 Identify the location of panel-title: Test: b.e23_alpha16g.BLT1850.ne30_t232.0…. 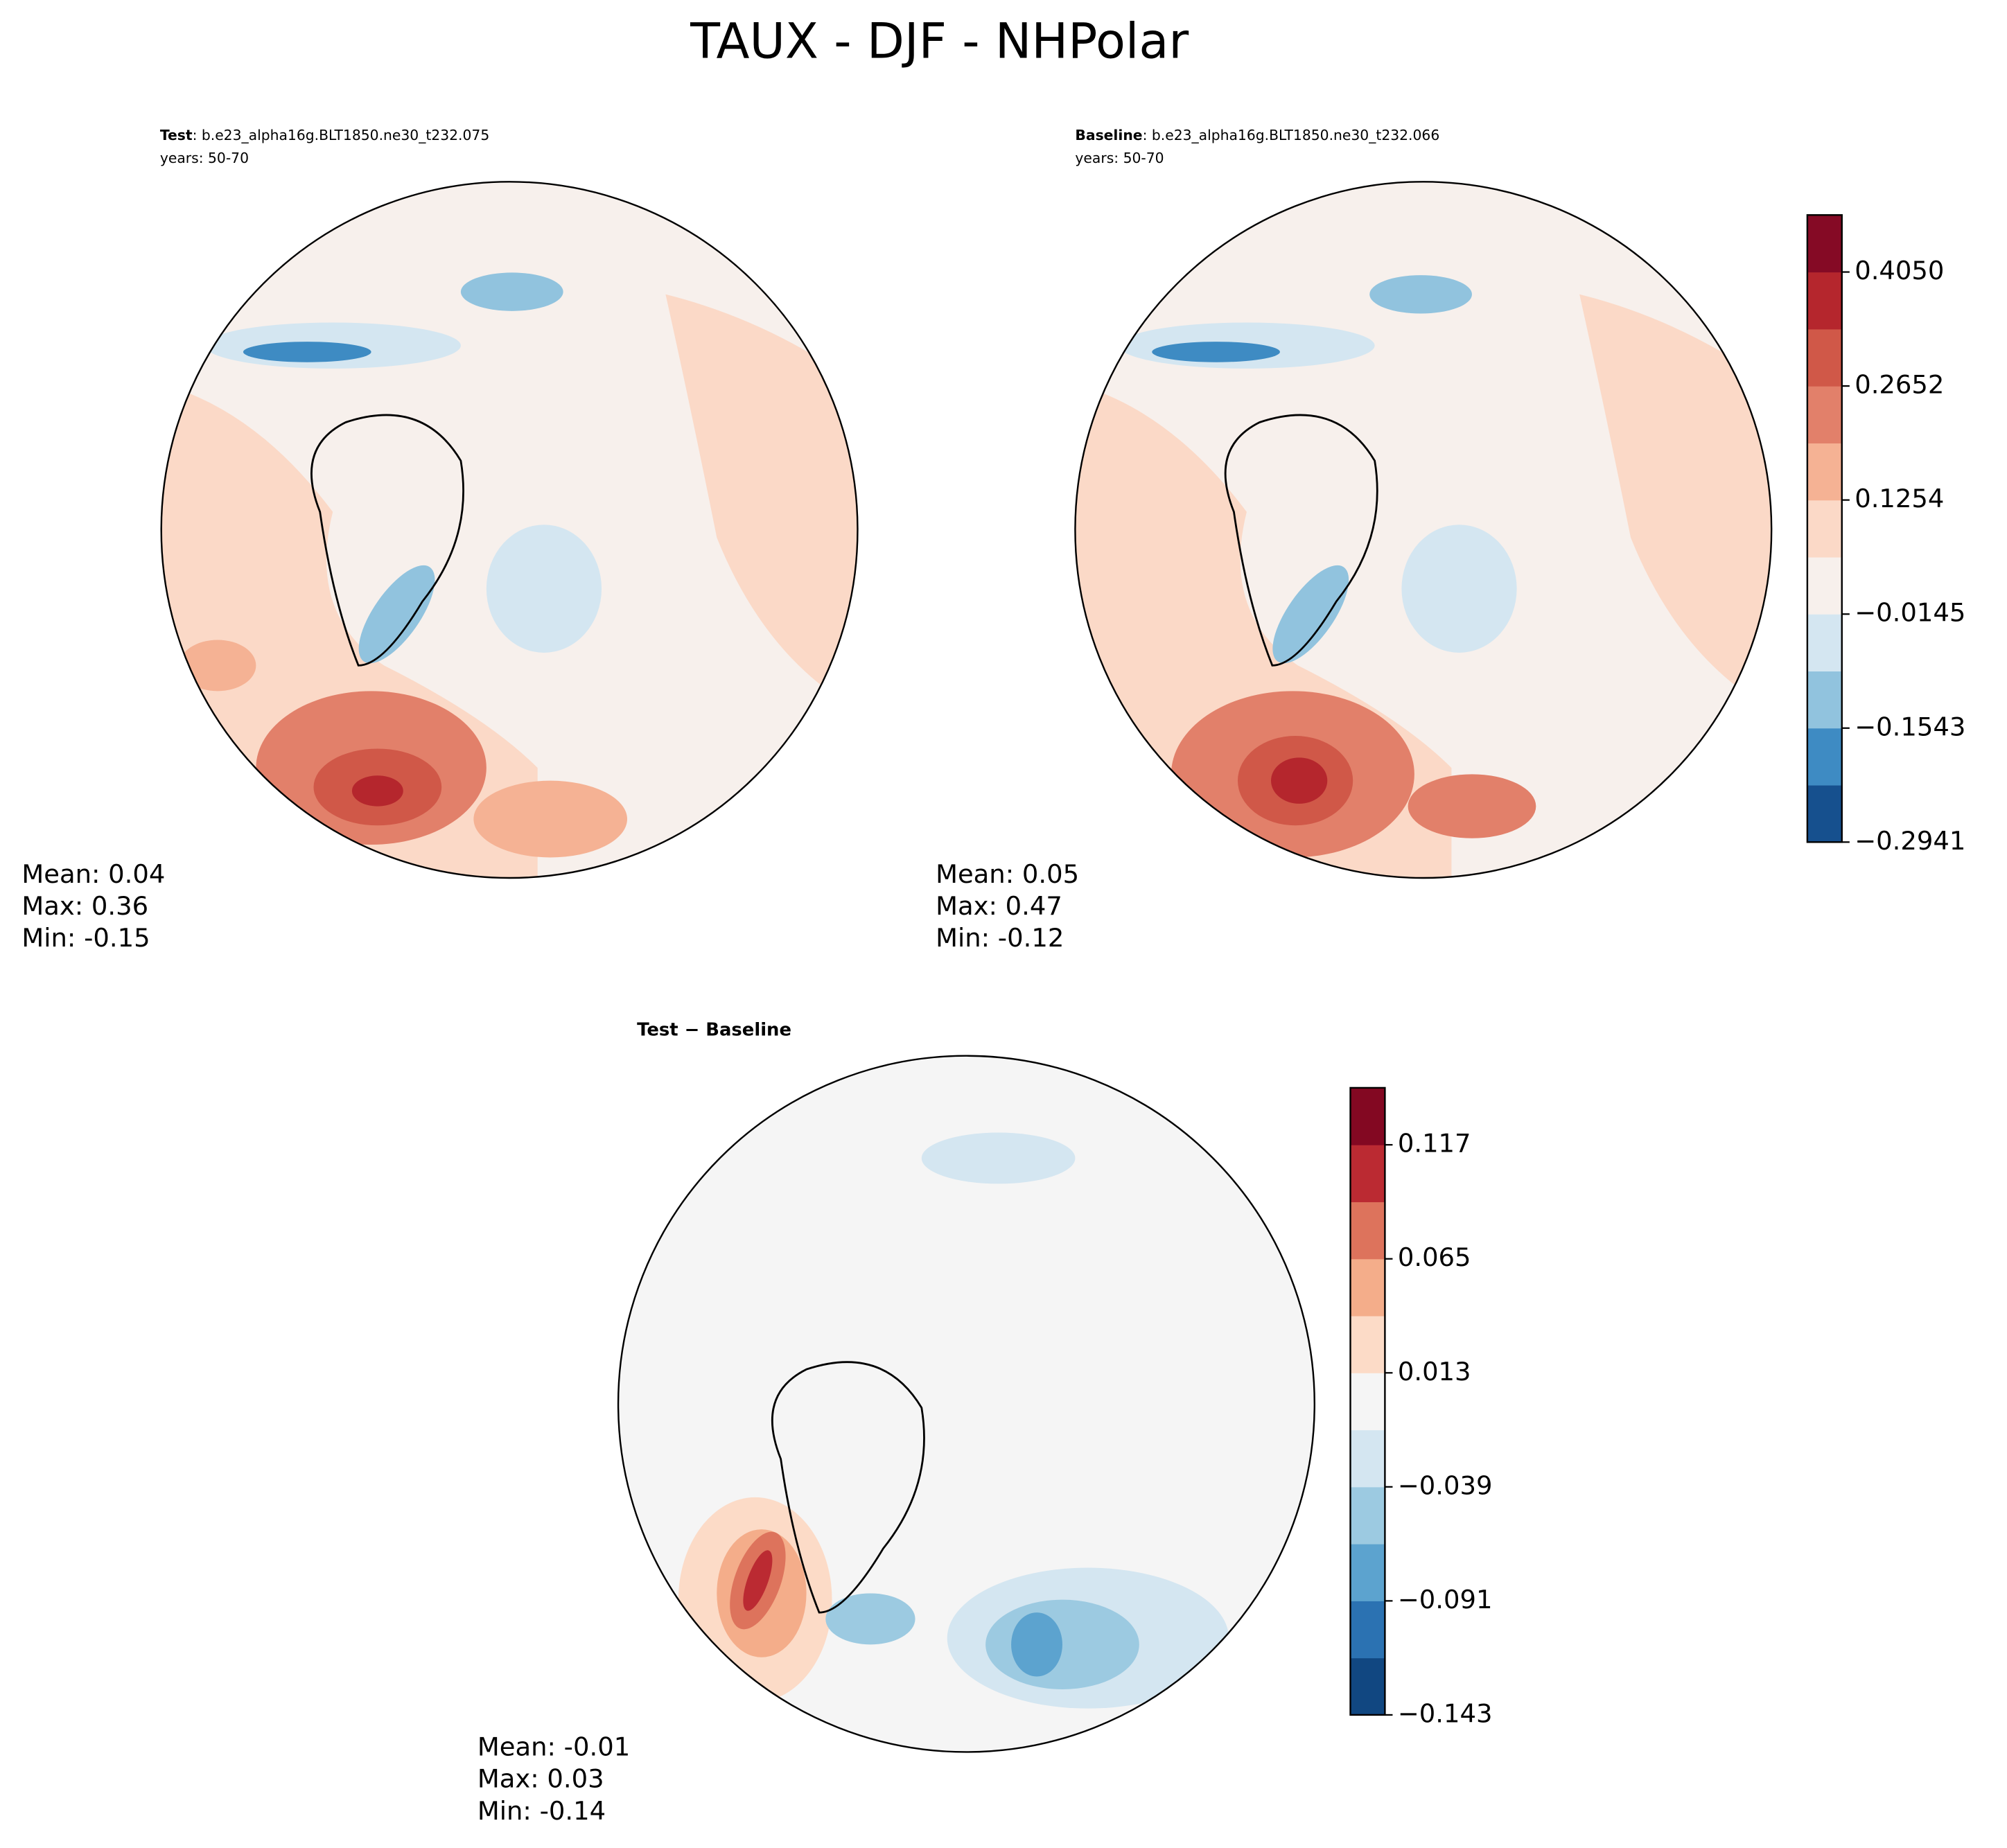
(324, 135).